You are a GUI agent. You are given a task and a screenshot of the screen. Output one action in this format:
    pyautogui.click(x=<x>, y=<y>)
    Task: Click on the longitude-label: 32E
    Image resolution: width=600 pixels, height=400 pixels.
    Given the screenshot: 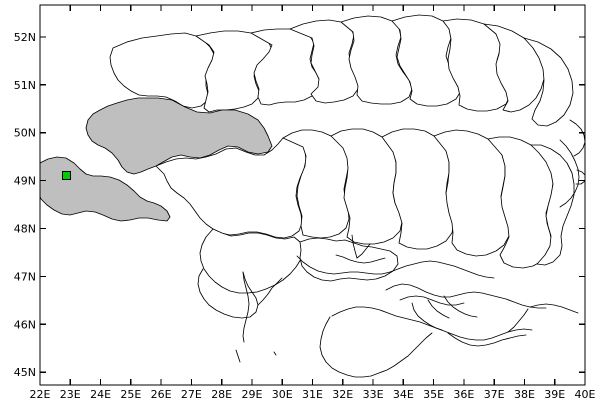 What is the action you would take?
    pyautogui.click(x=342, y=394)
    